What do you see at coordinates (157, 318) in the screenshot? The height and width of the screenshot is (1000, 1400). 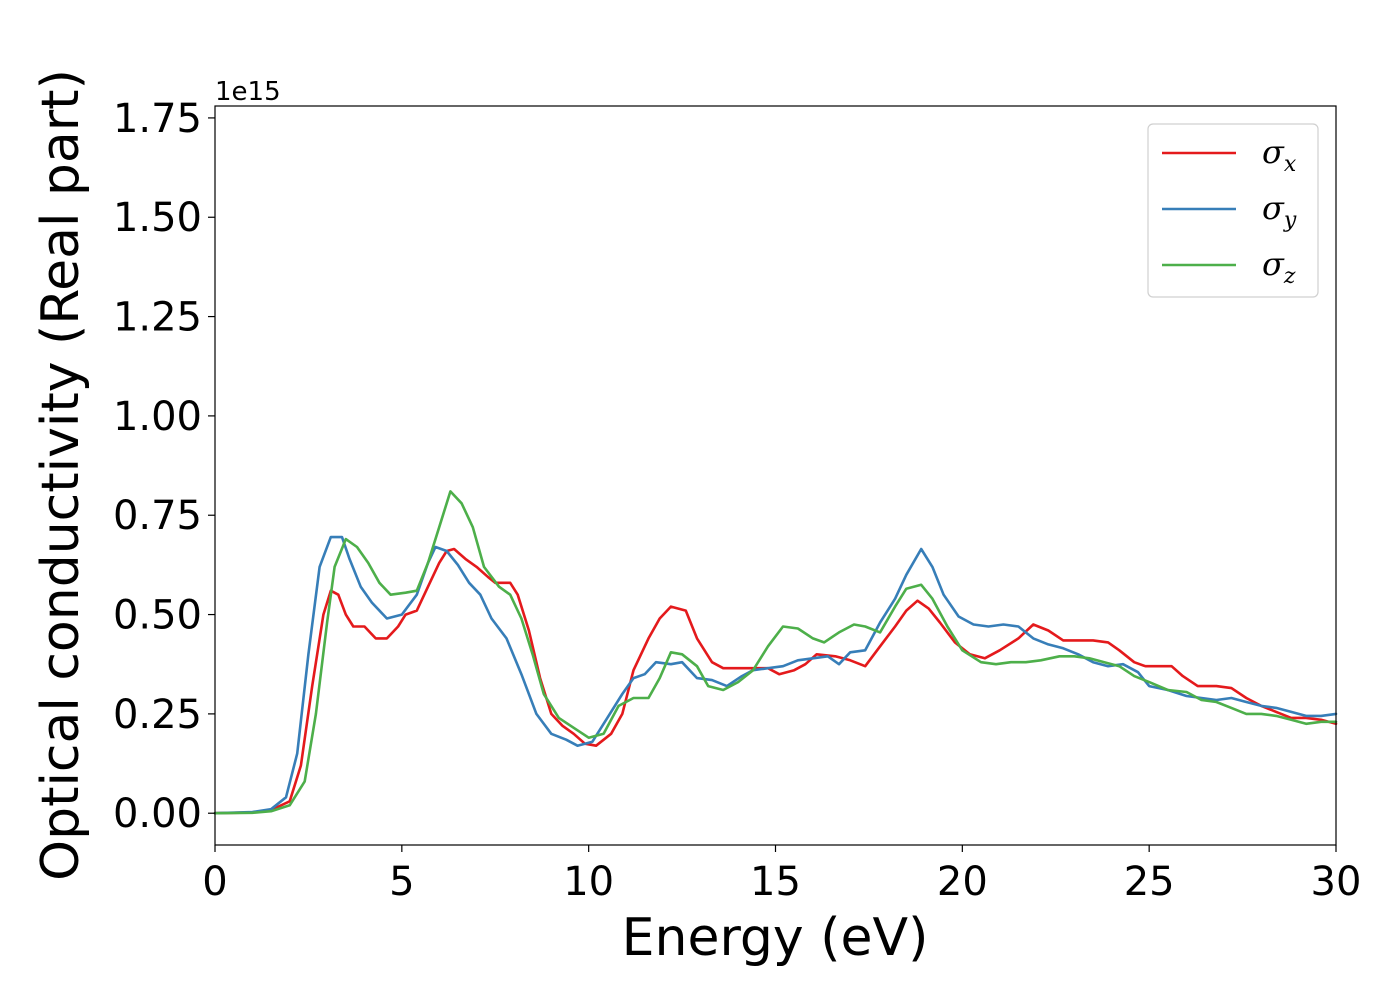 I see `y-tick-label: 1.25` at bounding box center [157, 318].